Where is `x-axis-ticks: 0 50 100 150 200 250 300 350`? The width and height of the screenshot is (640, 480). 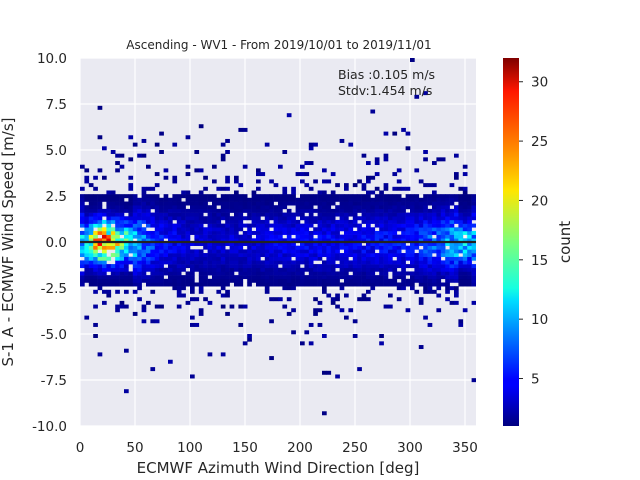 x-axis-ticks: 0 50 100 150 200 250 300 350 is located at coordinates (277, 448).